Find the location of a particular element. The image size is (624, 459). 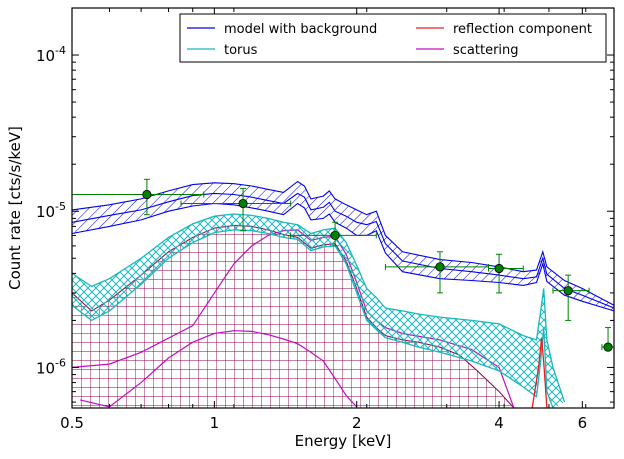

x-axis-label: Energy [keV] is located at coordinates (343, 441).